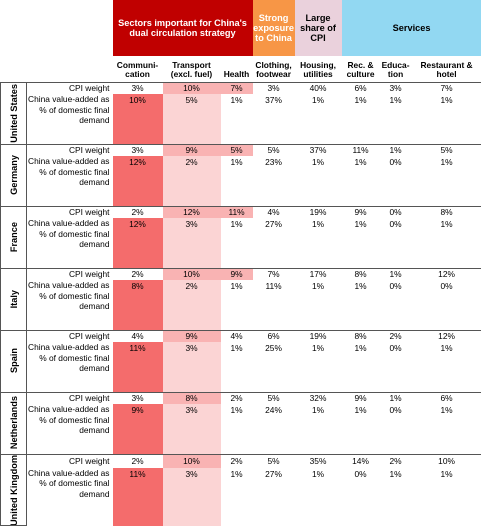 This screenshot has height=526, width=481. Describe the element at coordinates (318, 28) in the screenshot. I see `cpi-share-header: Large share of CPI` at that location.